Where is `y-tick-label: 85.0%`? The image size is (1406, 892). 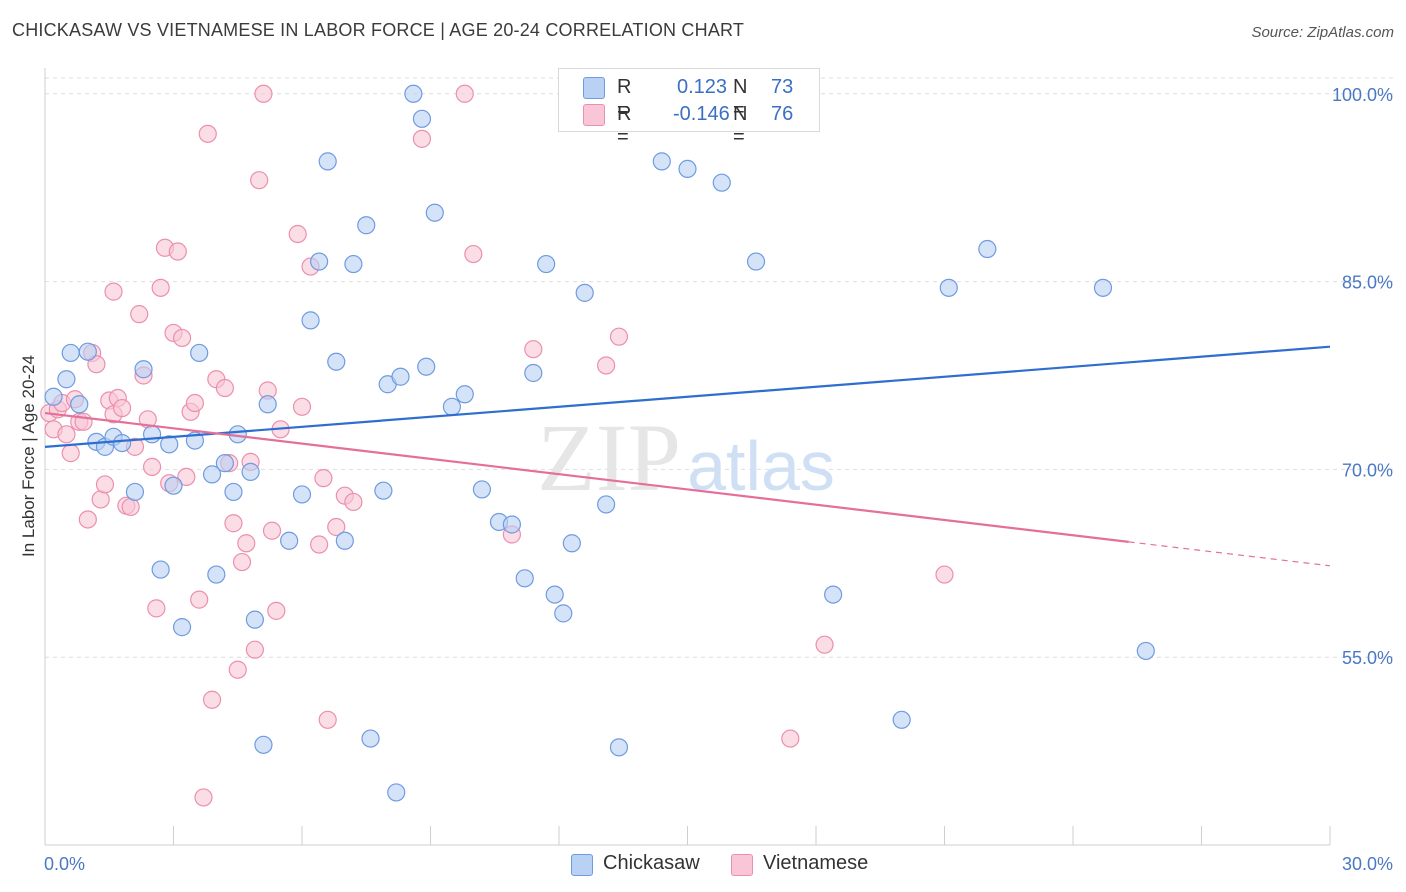 y-tick-label: 85.0% is located at coordinates (1367, 283).